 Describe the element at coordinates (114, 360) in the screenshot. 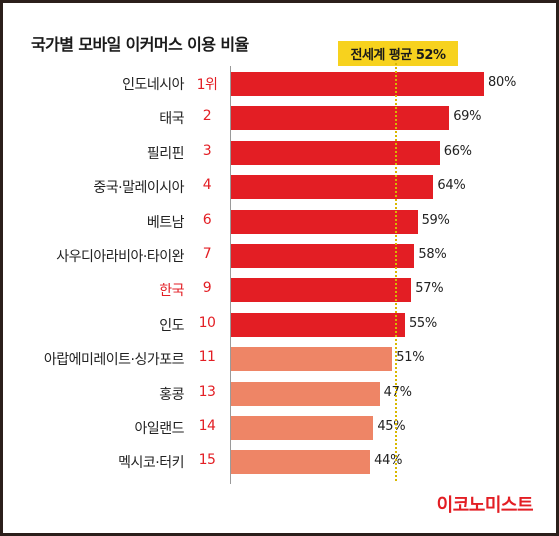

I see `country-label: 아랍에미레이트·싱가포르` at that location.